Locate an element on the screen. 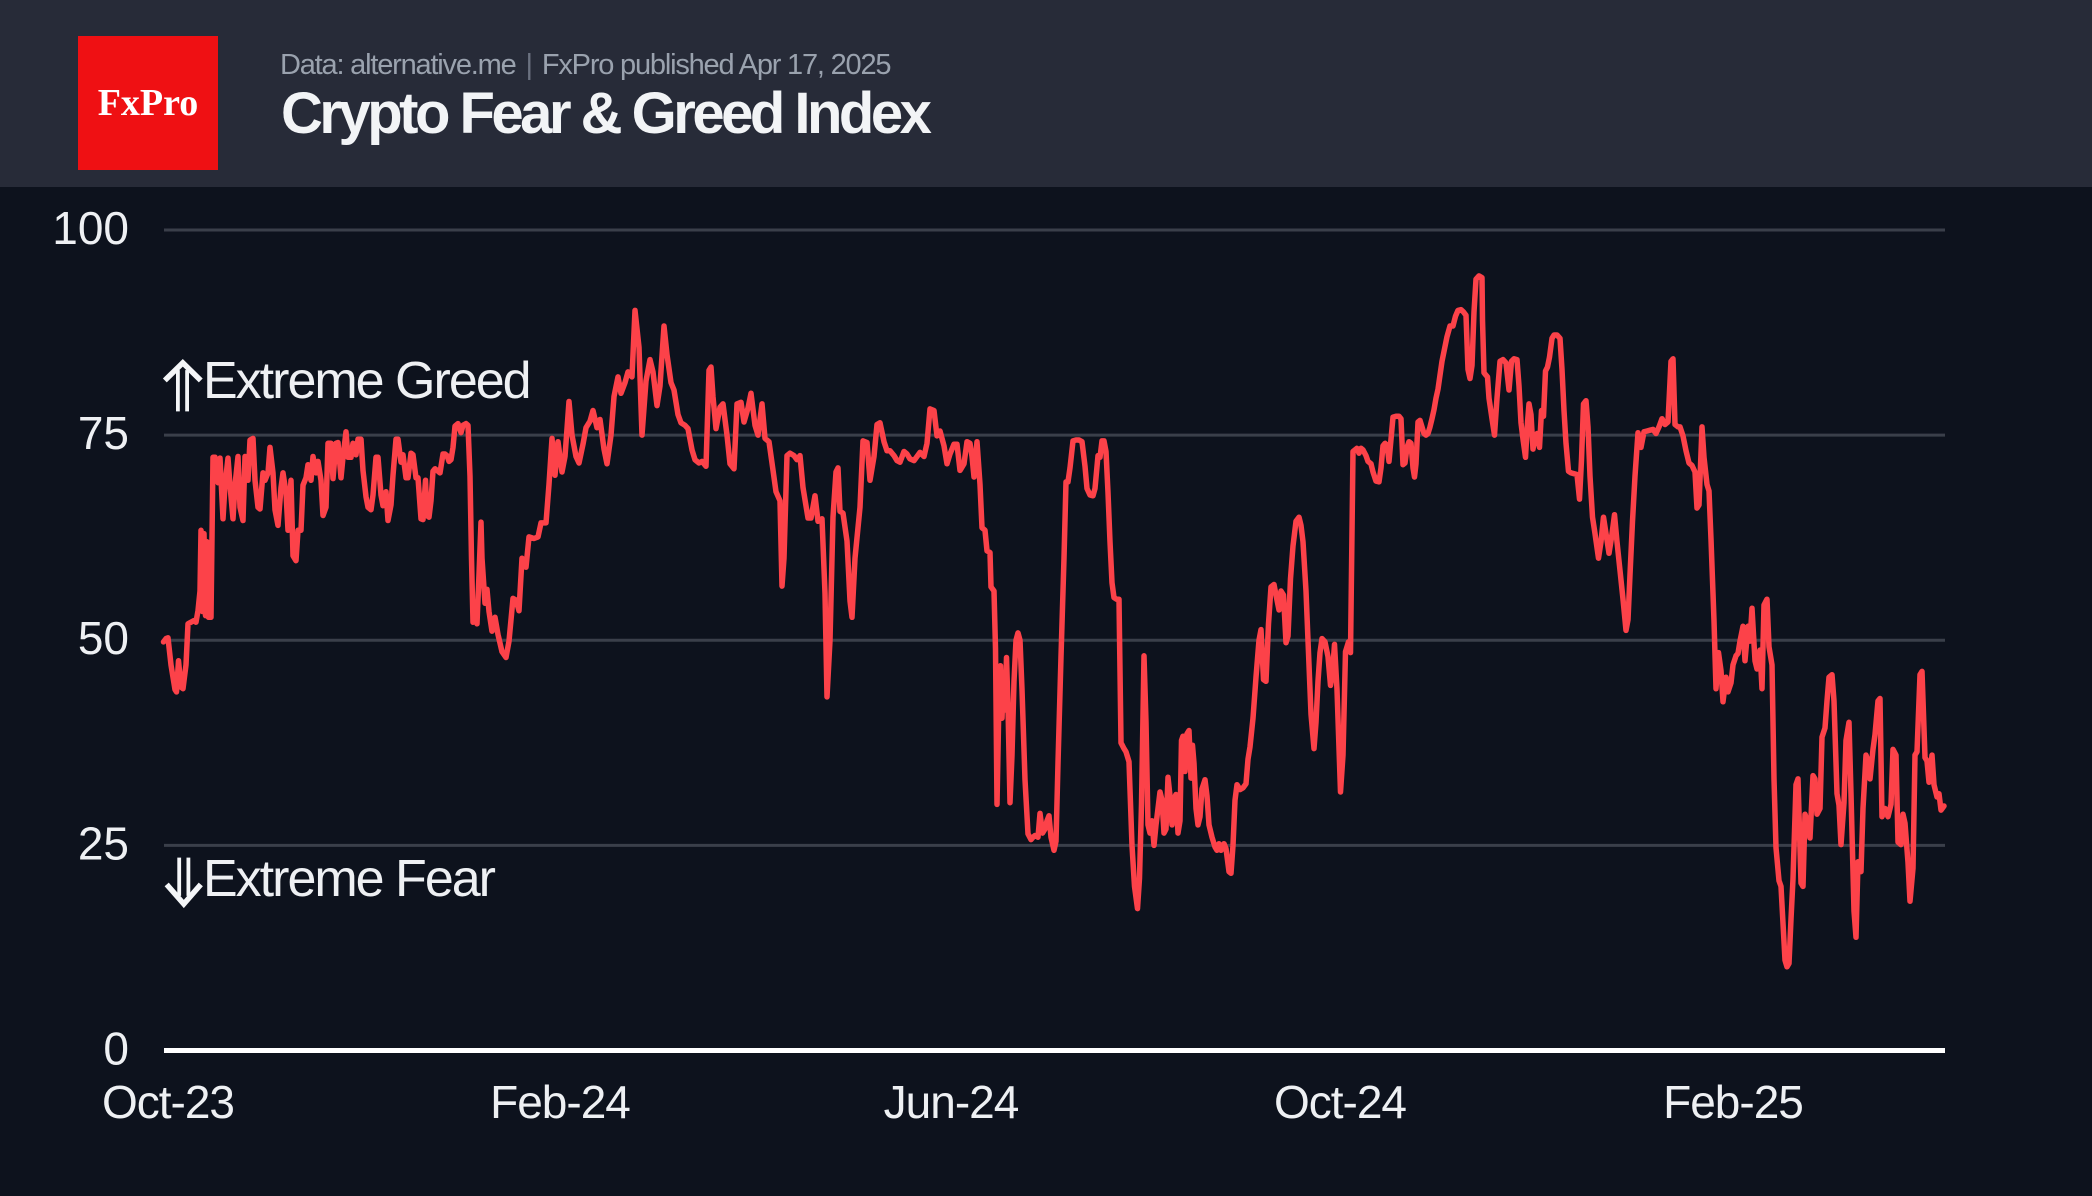 The height and width of the screenshot is (1196, 2092). svg-text: Feb-24 is located at coordinates (560, 1102).